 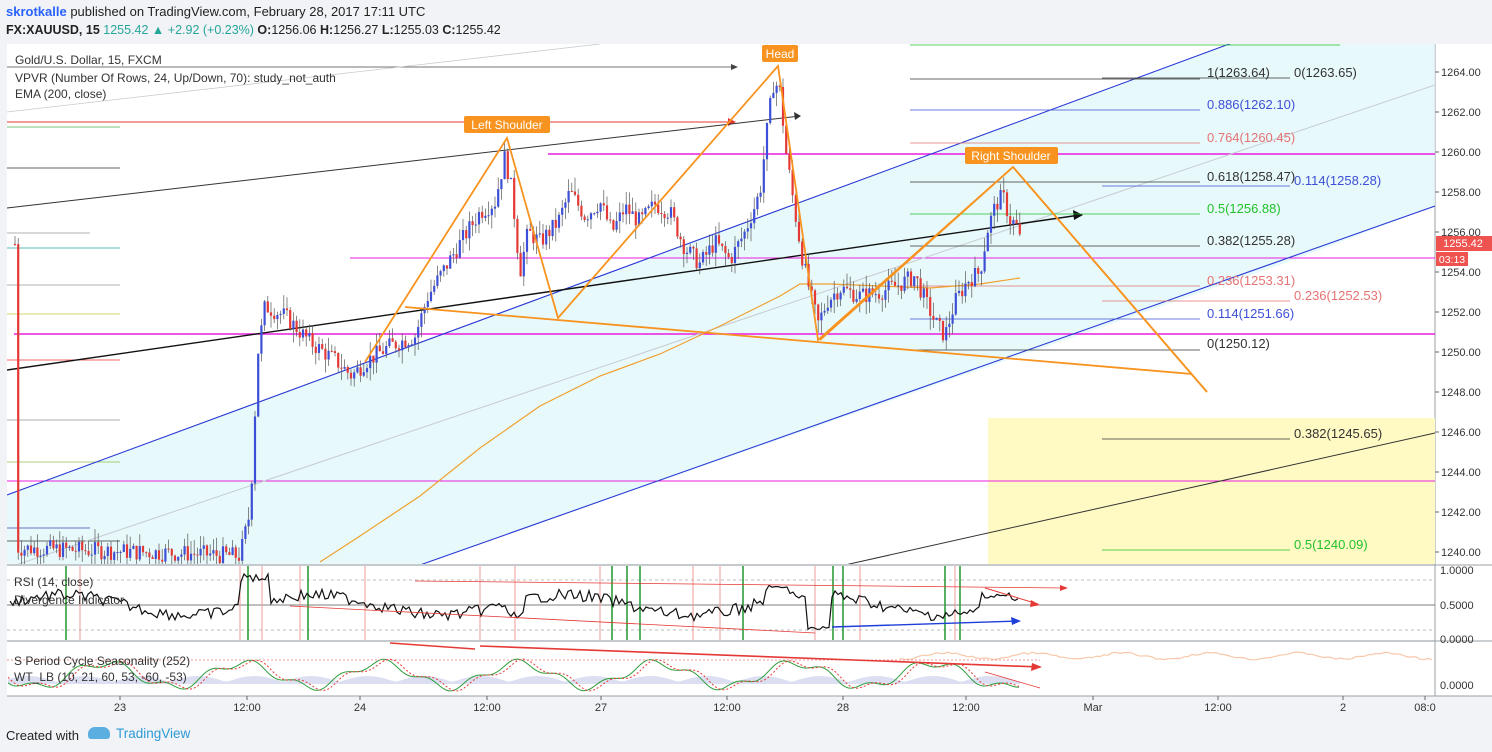 I want to click on close-label: C:, so click(x=449, y=30).